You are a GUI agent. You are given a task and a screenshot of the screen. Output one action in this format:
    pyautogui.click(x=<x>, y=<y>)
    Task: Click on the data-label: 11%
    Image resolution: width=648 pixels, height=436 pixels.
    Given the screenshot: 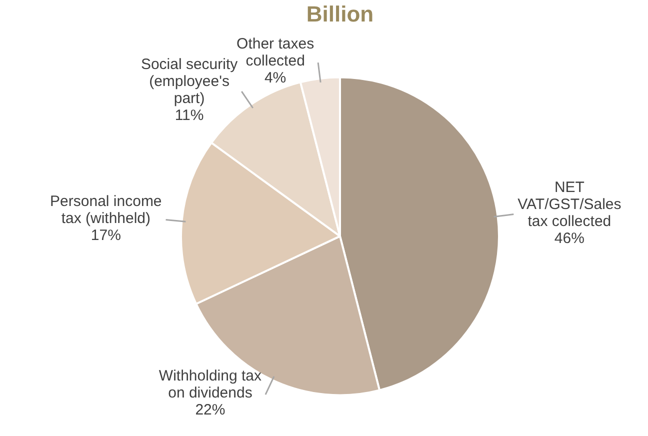 What is the action you would take?
    pyautogui.click(x=189, y=115)
    